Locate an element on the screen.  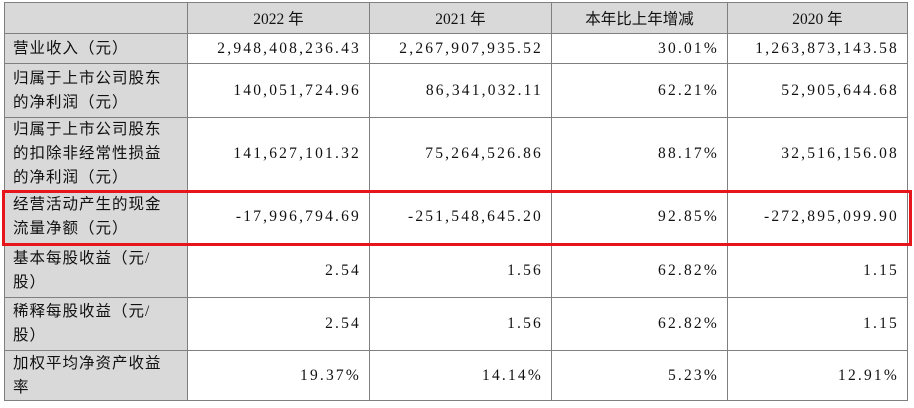
value-cell: 30.01% is located at coordinates (639, 48).